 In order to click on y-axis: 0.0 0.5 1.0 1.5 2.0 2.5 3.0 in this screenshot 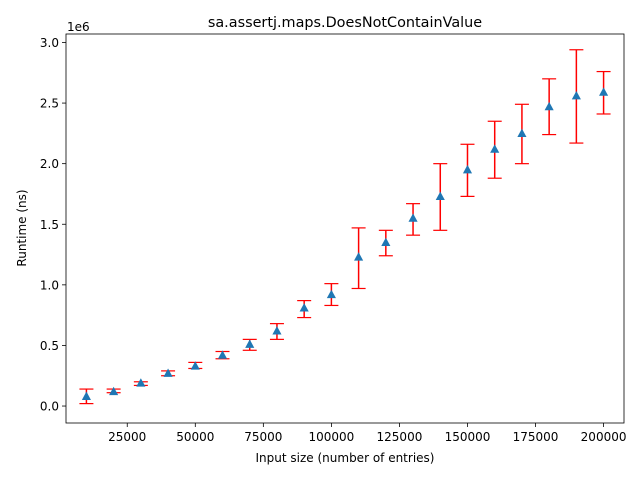, I will do `click(53, 225)`.